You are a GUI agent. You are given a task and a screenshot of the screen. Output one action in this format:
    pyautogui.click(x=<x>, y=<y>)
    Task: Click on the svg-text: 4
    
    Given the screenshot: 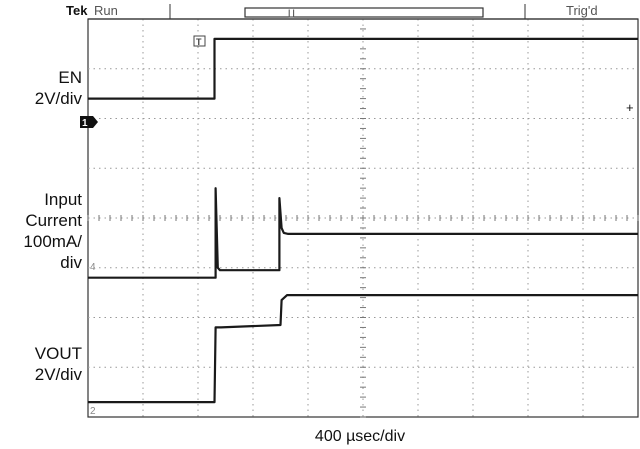 What is the action you would take?
    pyautogui.click(x=93, y=267)
    